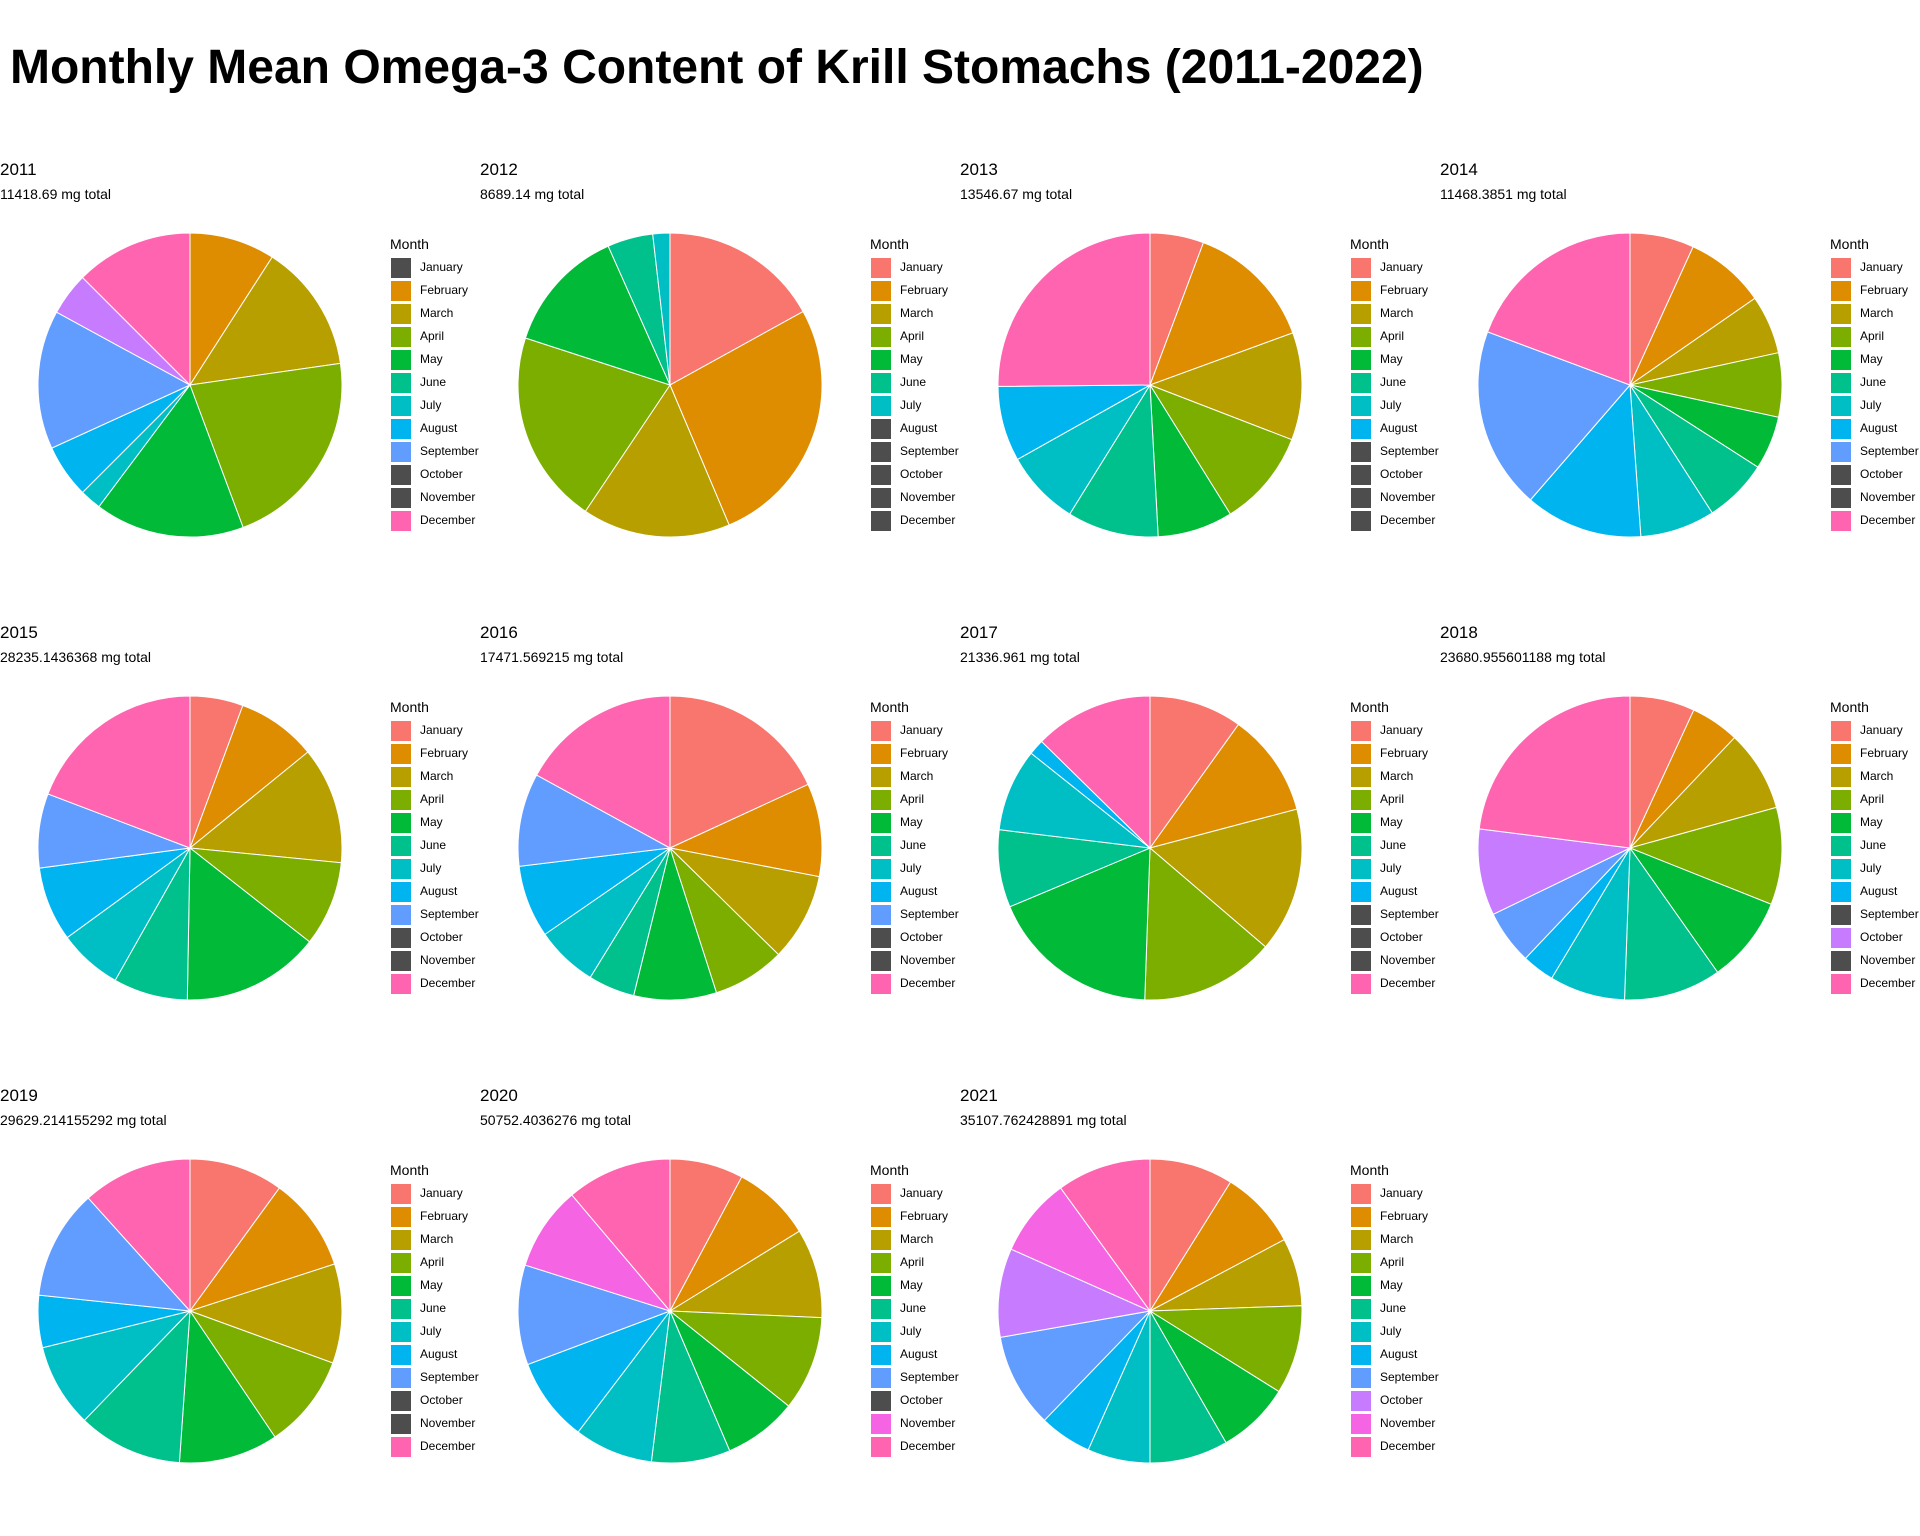  I want to click on panel-title: 2016, so click(499, 632).